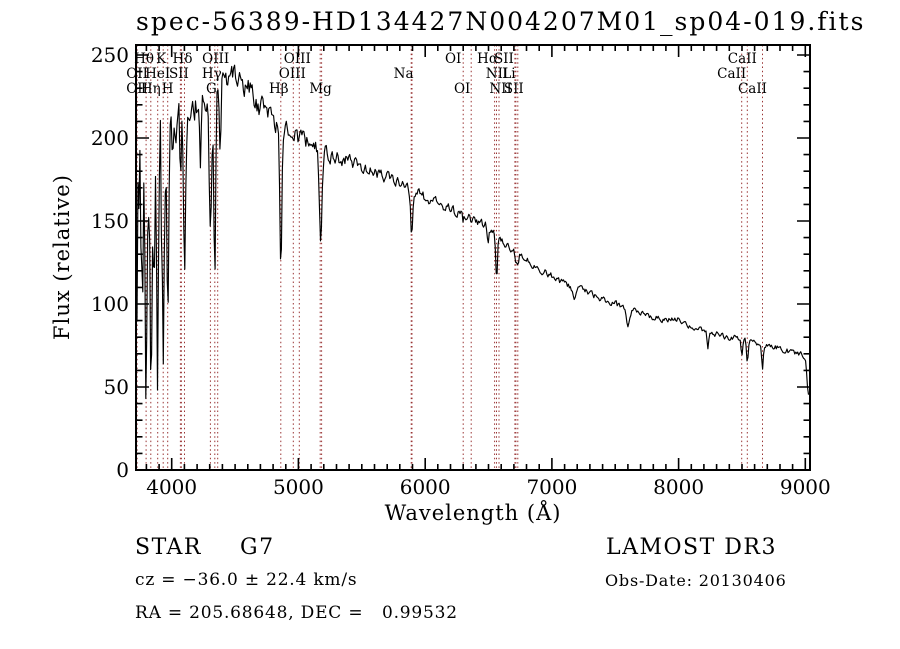 The width and height of the screenshot is (900, 649). I want to click on cz-value: cz = −36.0 ± 22.4 km/s, so click(246, 580).